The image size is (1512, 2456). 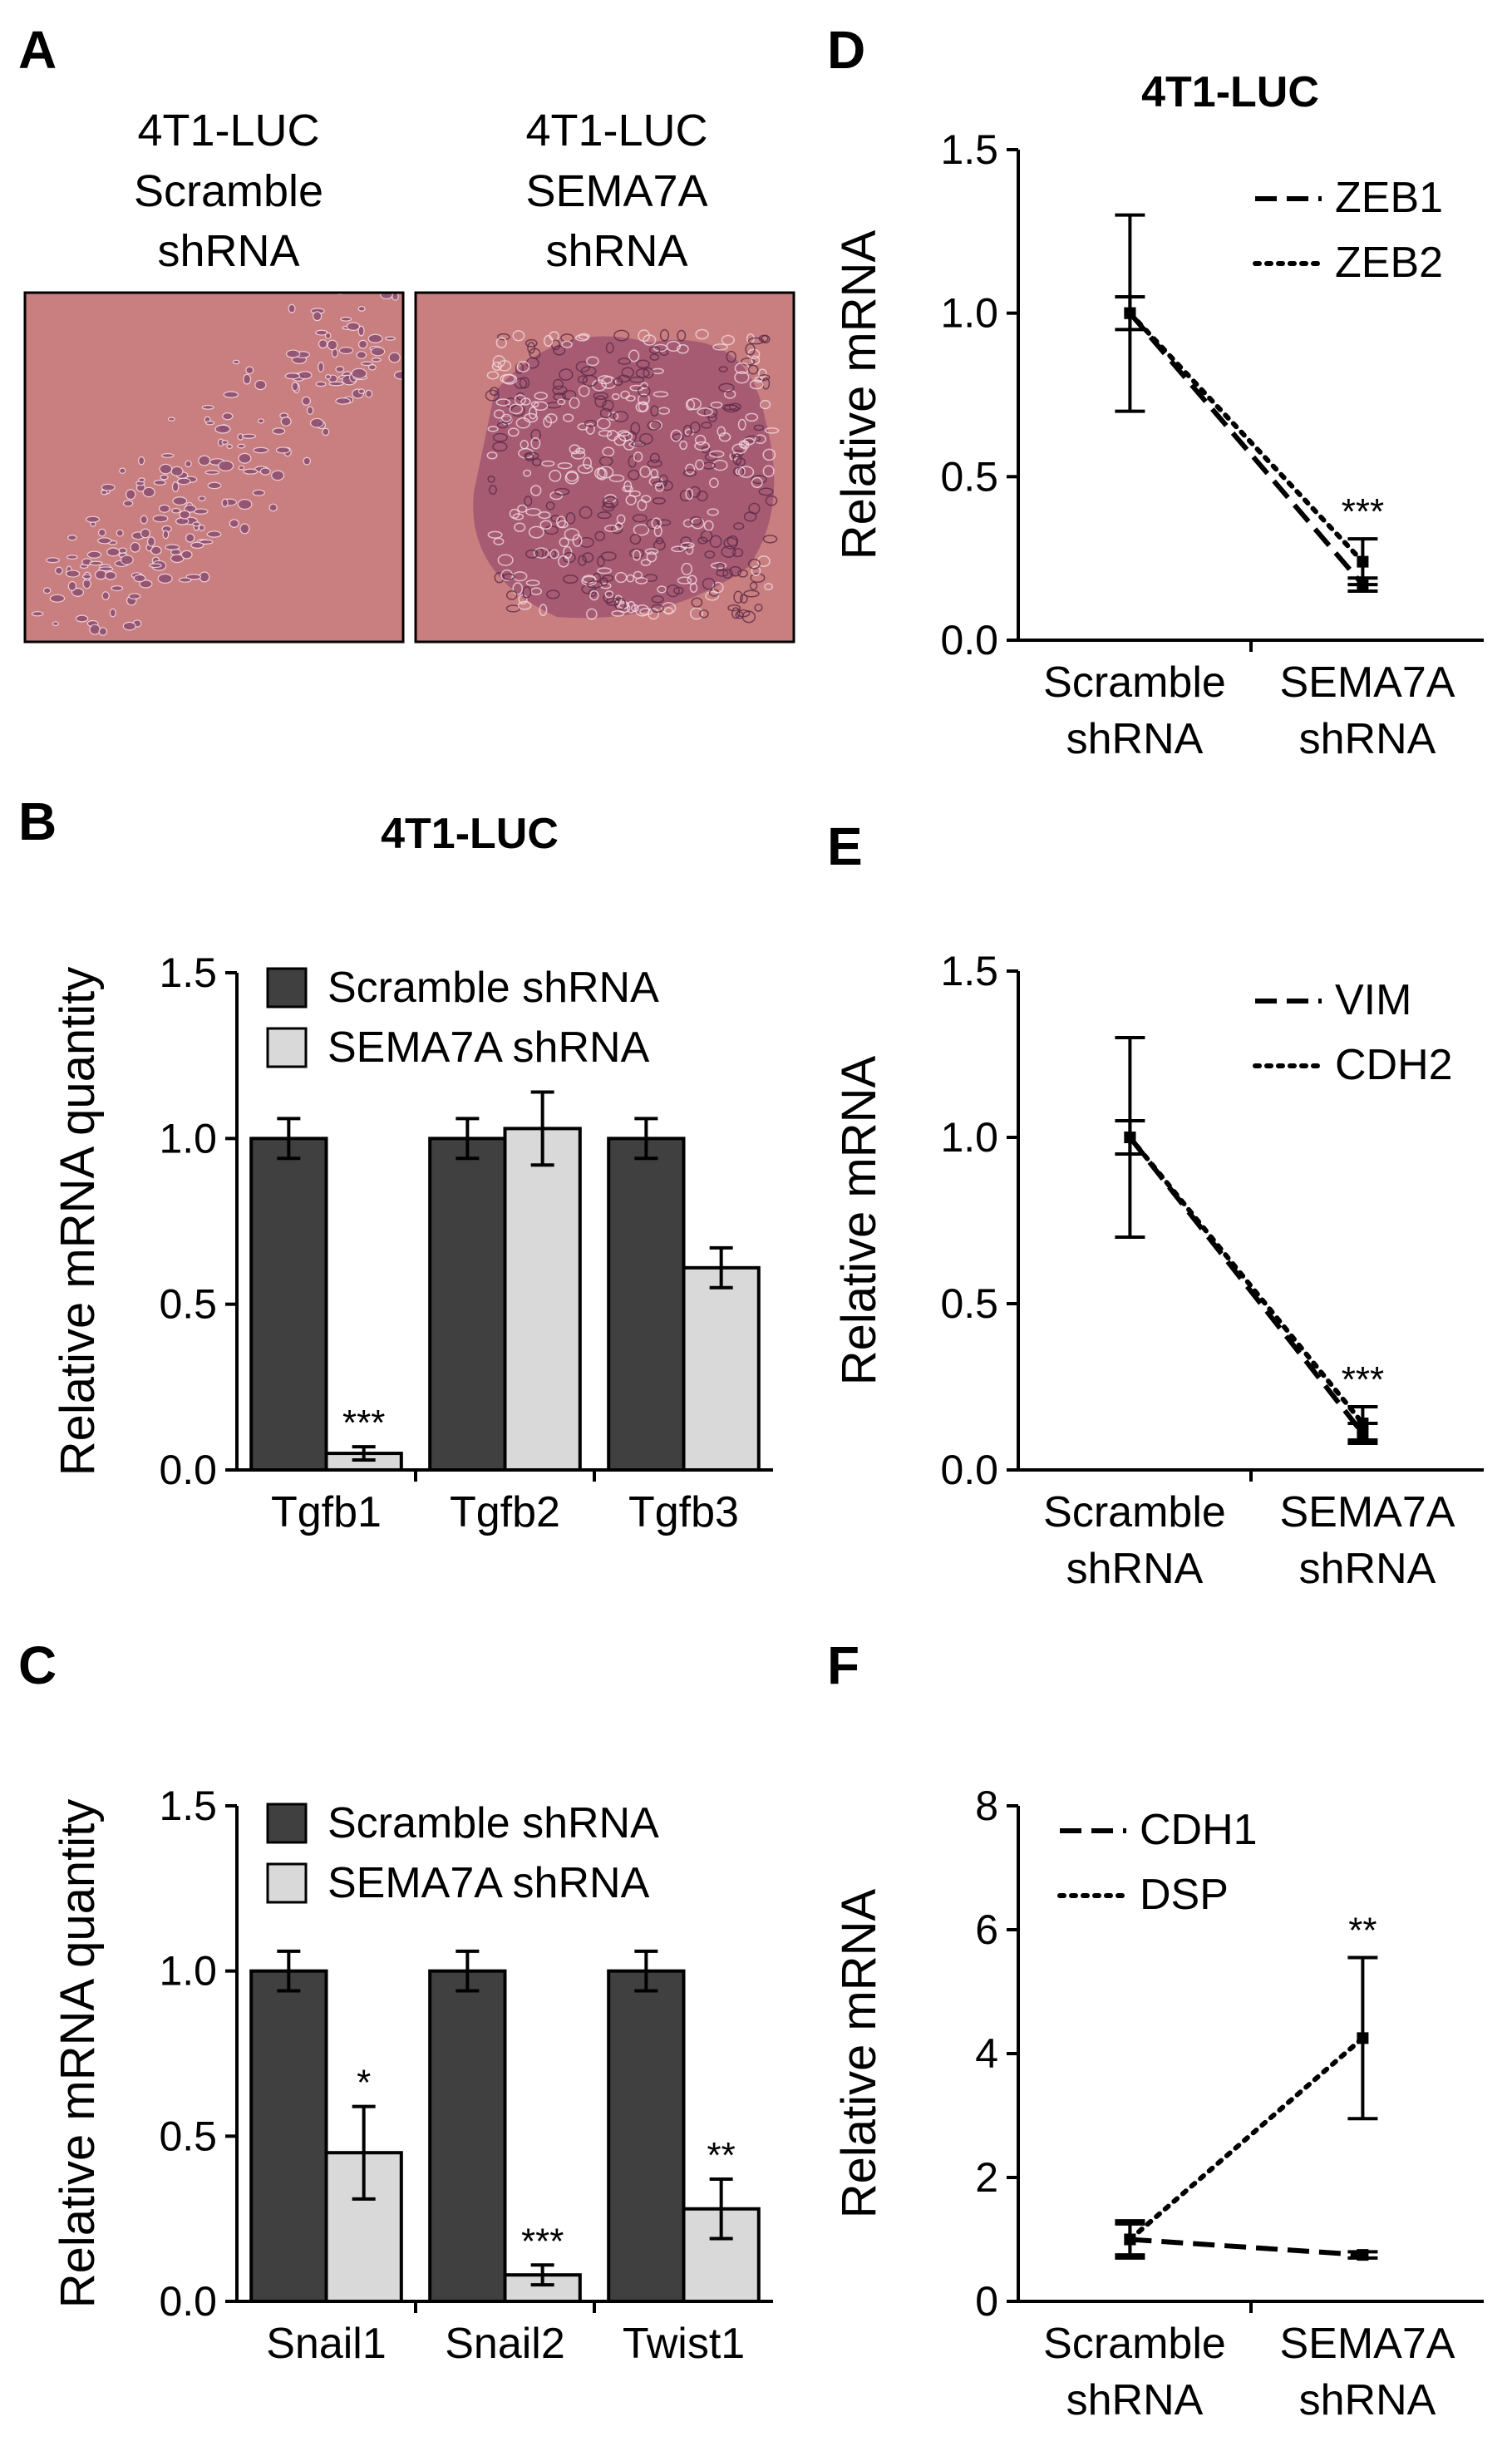 What do you see at coordinates (287, 1823) in the screenshot?
I see `legend-swatch-scramble-shrna` at bounding box center [287, 1823].